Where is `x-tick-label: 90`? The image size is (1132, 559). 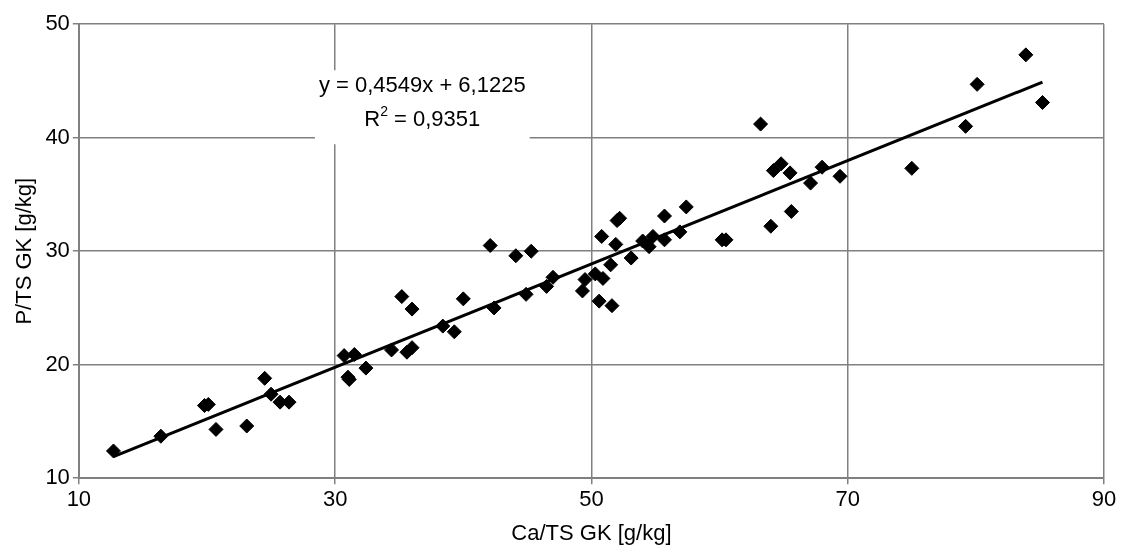 x-tick-label: 90 is located at coordinates (1104, 499).